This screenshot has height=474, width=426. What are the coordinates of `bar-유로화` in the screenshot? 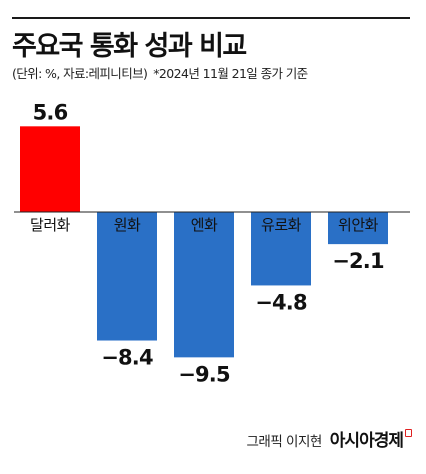 It's located at (281, 249).